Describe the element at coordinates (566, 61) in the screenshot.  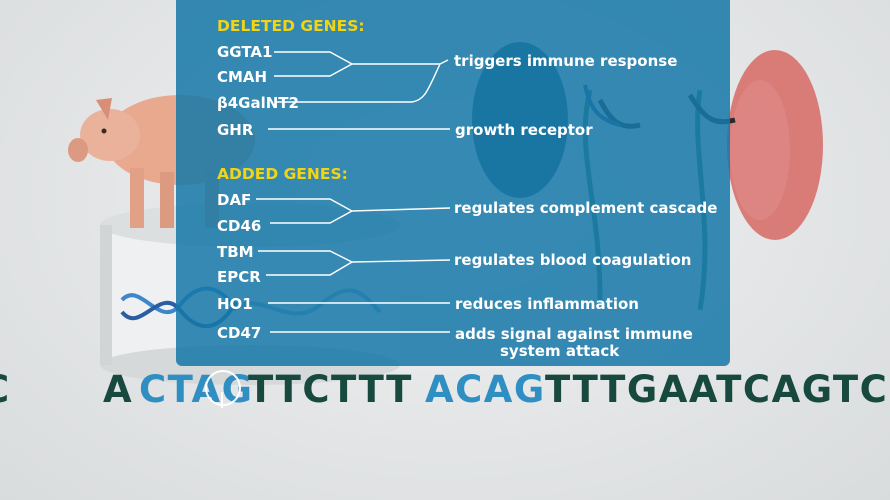
I see `function-triggers-immune: triggers immune response` at that location.